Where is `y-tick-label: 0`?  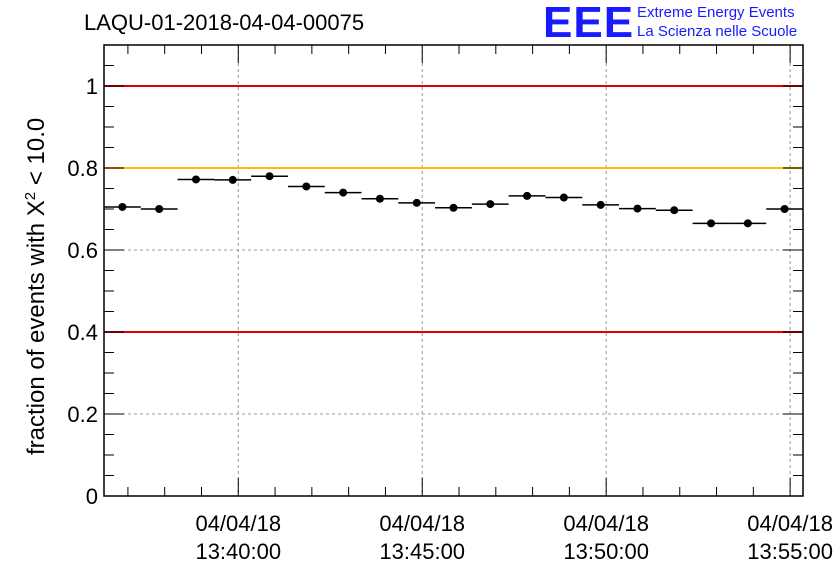 y-tick-label: 0 is located at coordinates (92, 496).